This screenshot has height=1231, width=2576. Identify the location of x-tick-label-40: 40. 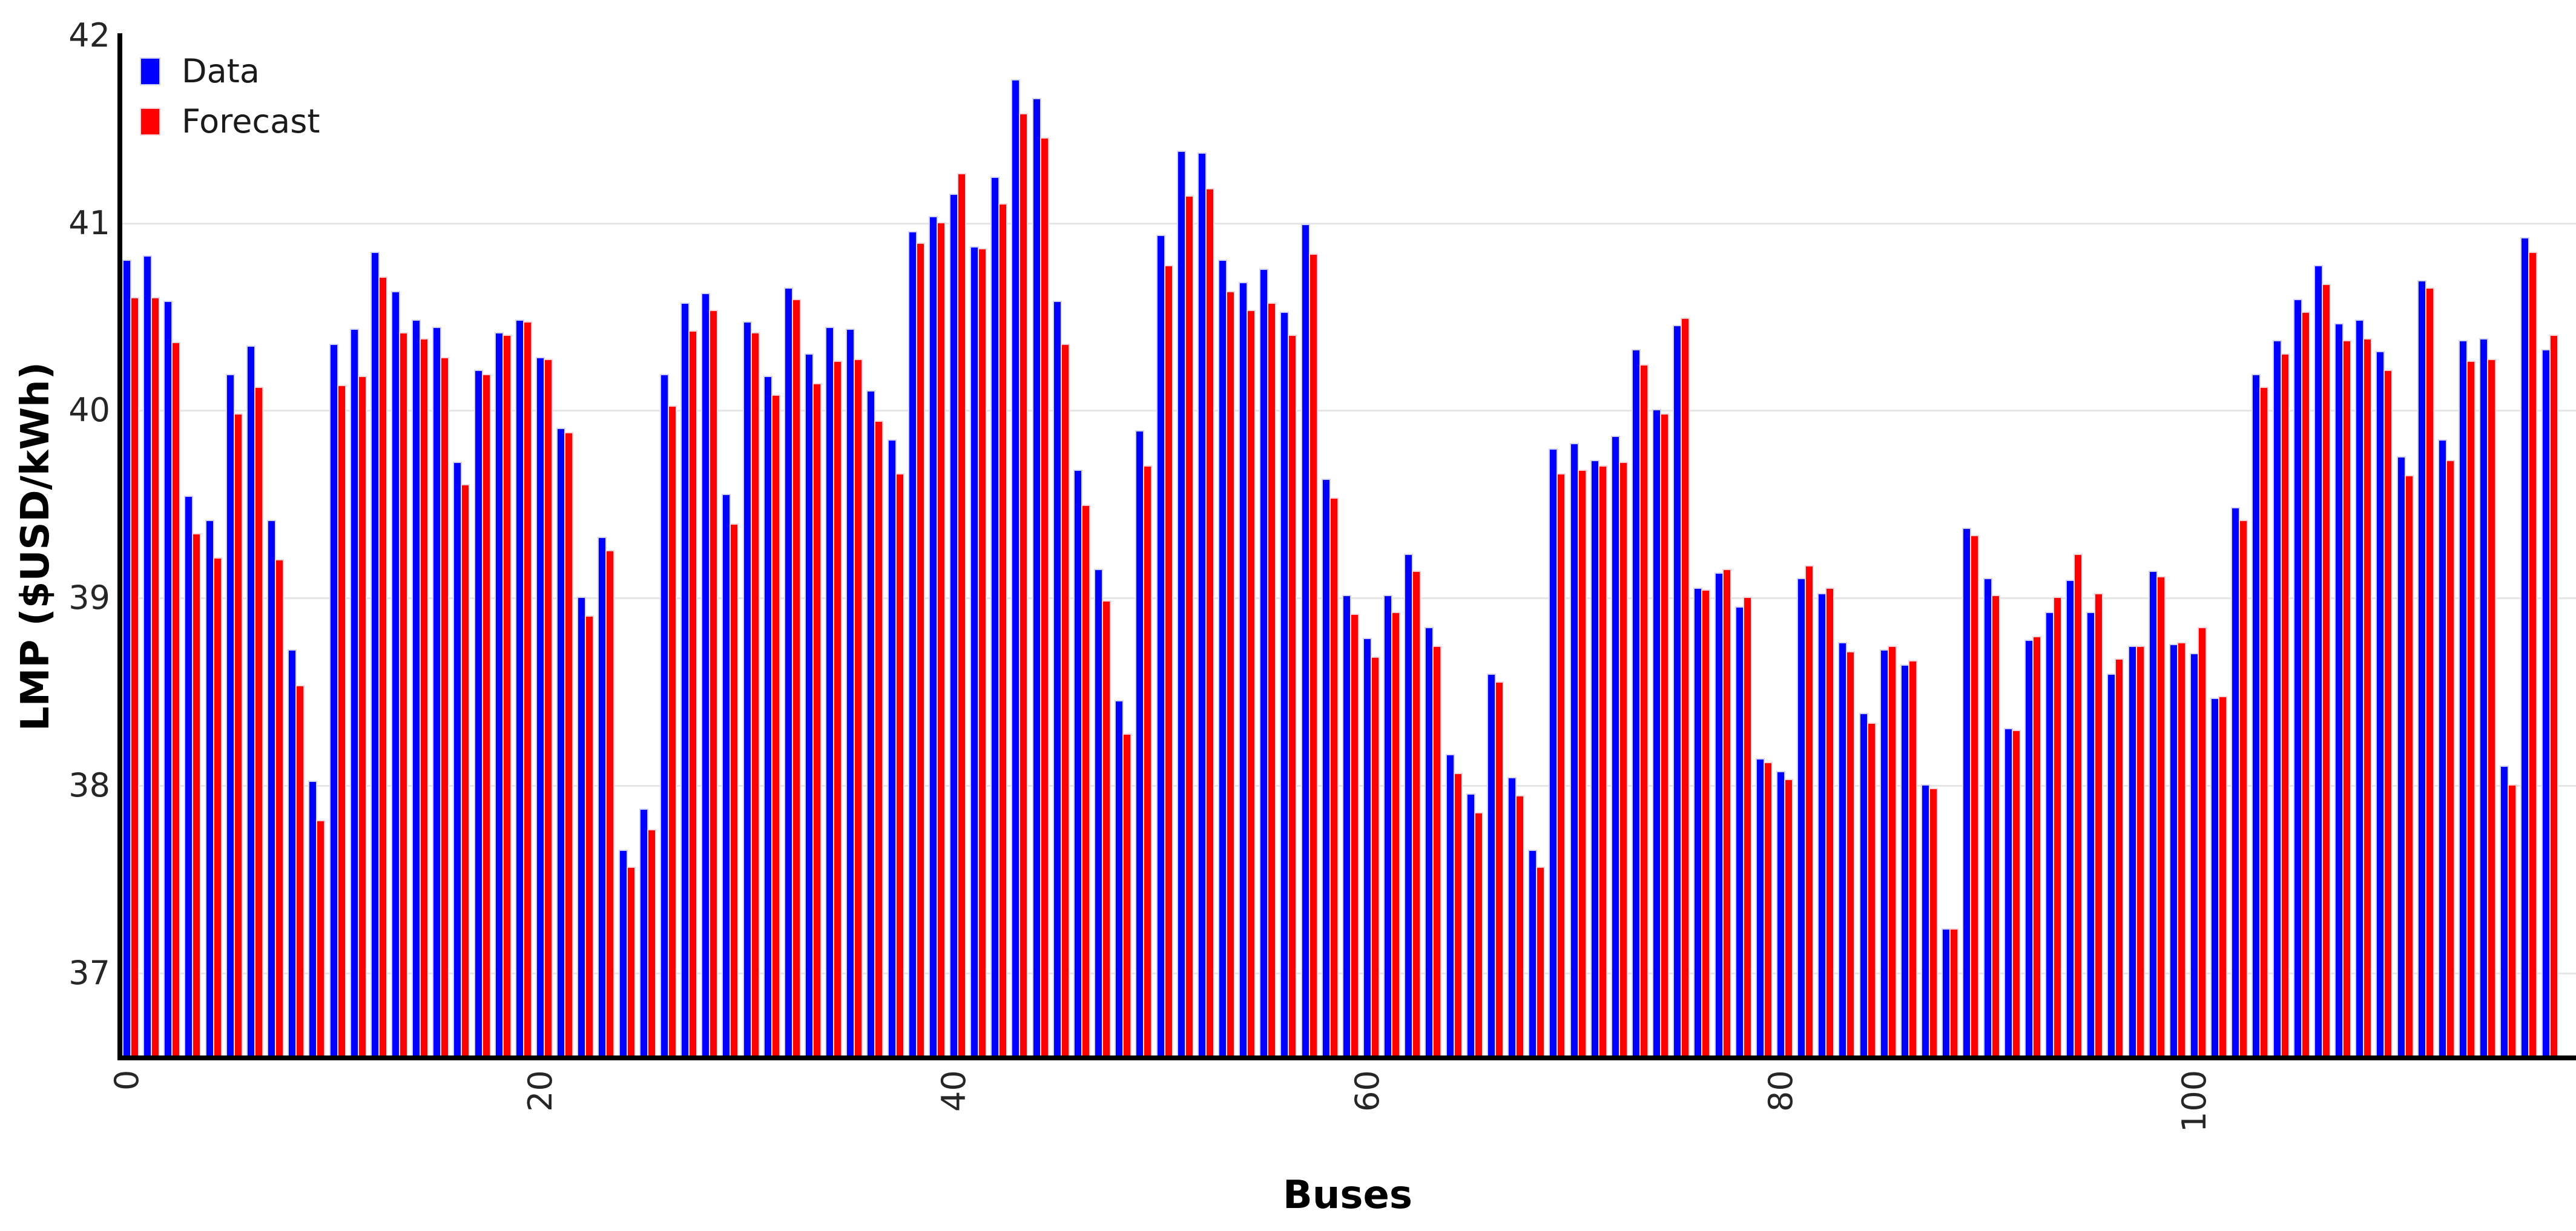
(954, 1091).